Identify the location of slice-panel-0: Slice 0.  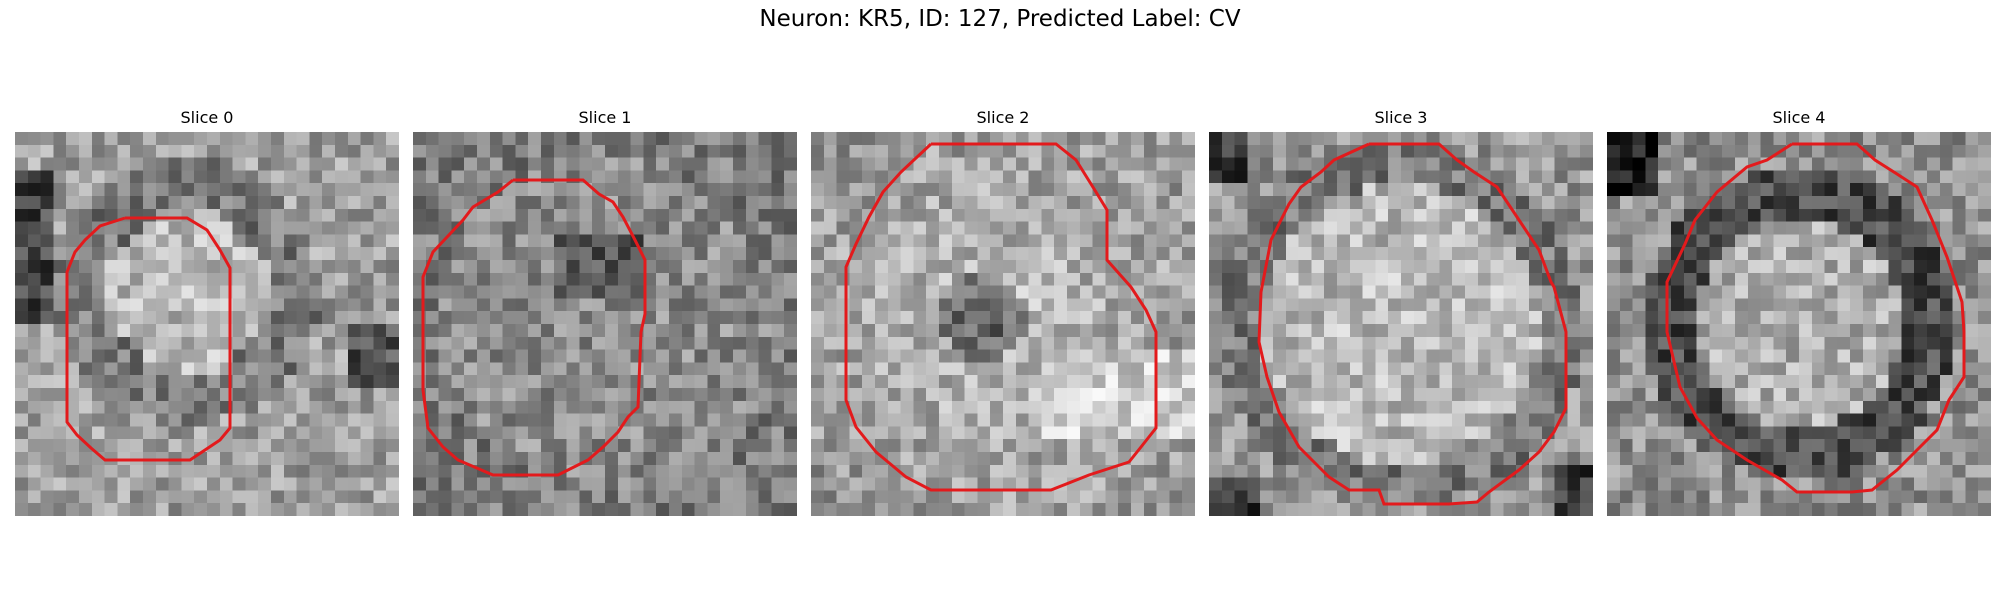
(207, 310).